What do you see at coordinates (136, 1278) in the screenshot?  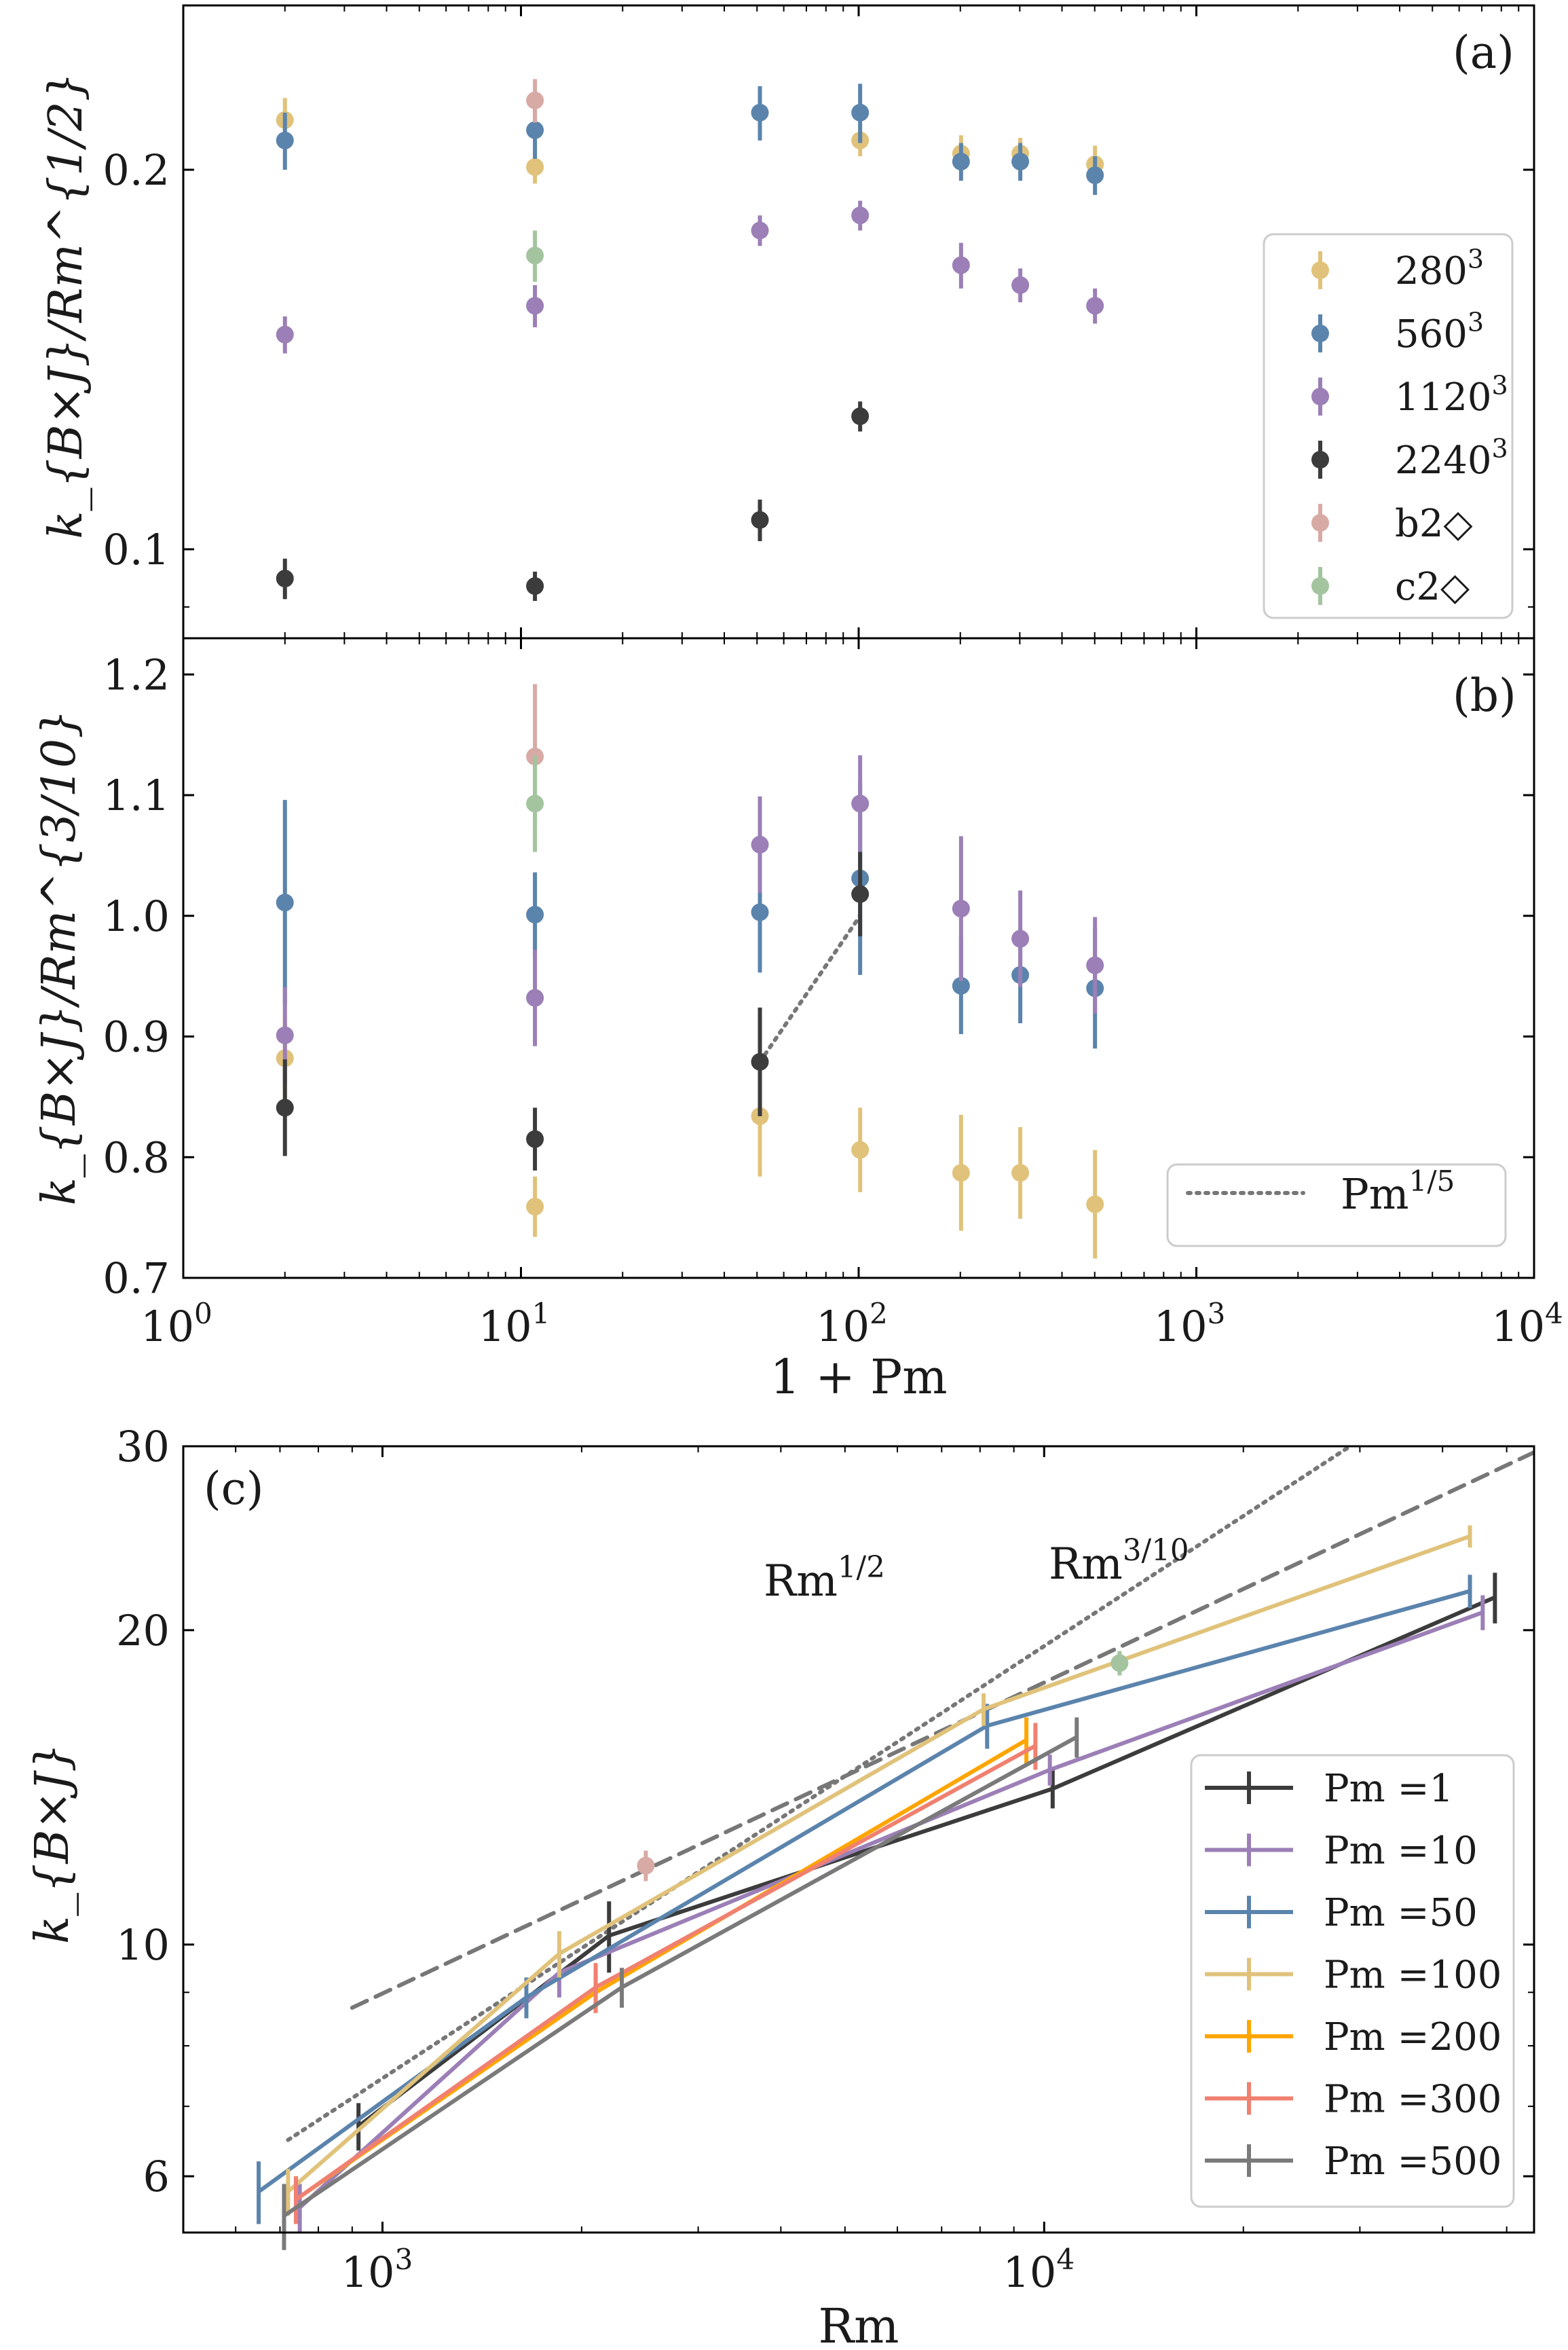 I see `panel-b-ytick-label: 0.7` at bounding box center [136, 1278].